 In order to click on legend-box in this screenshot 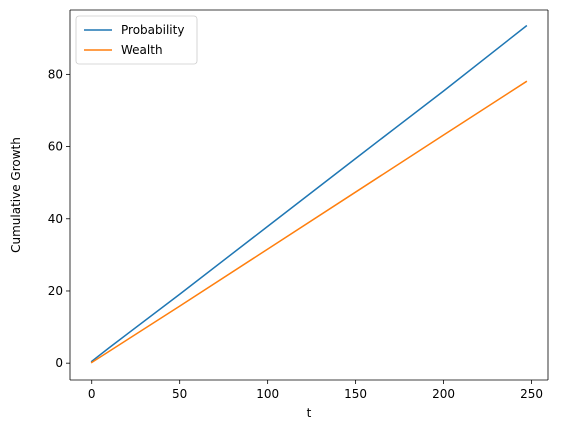, I will do `click(136, 40)`.